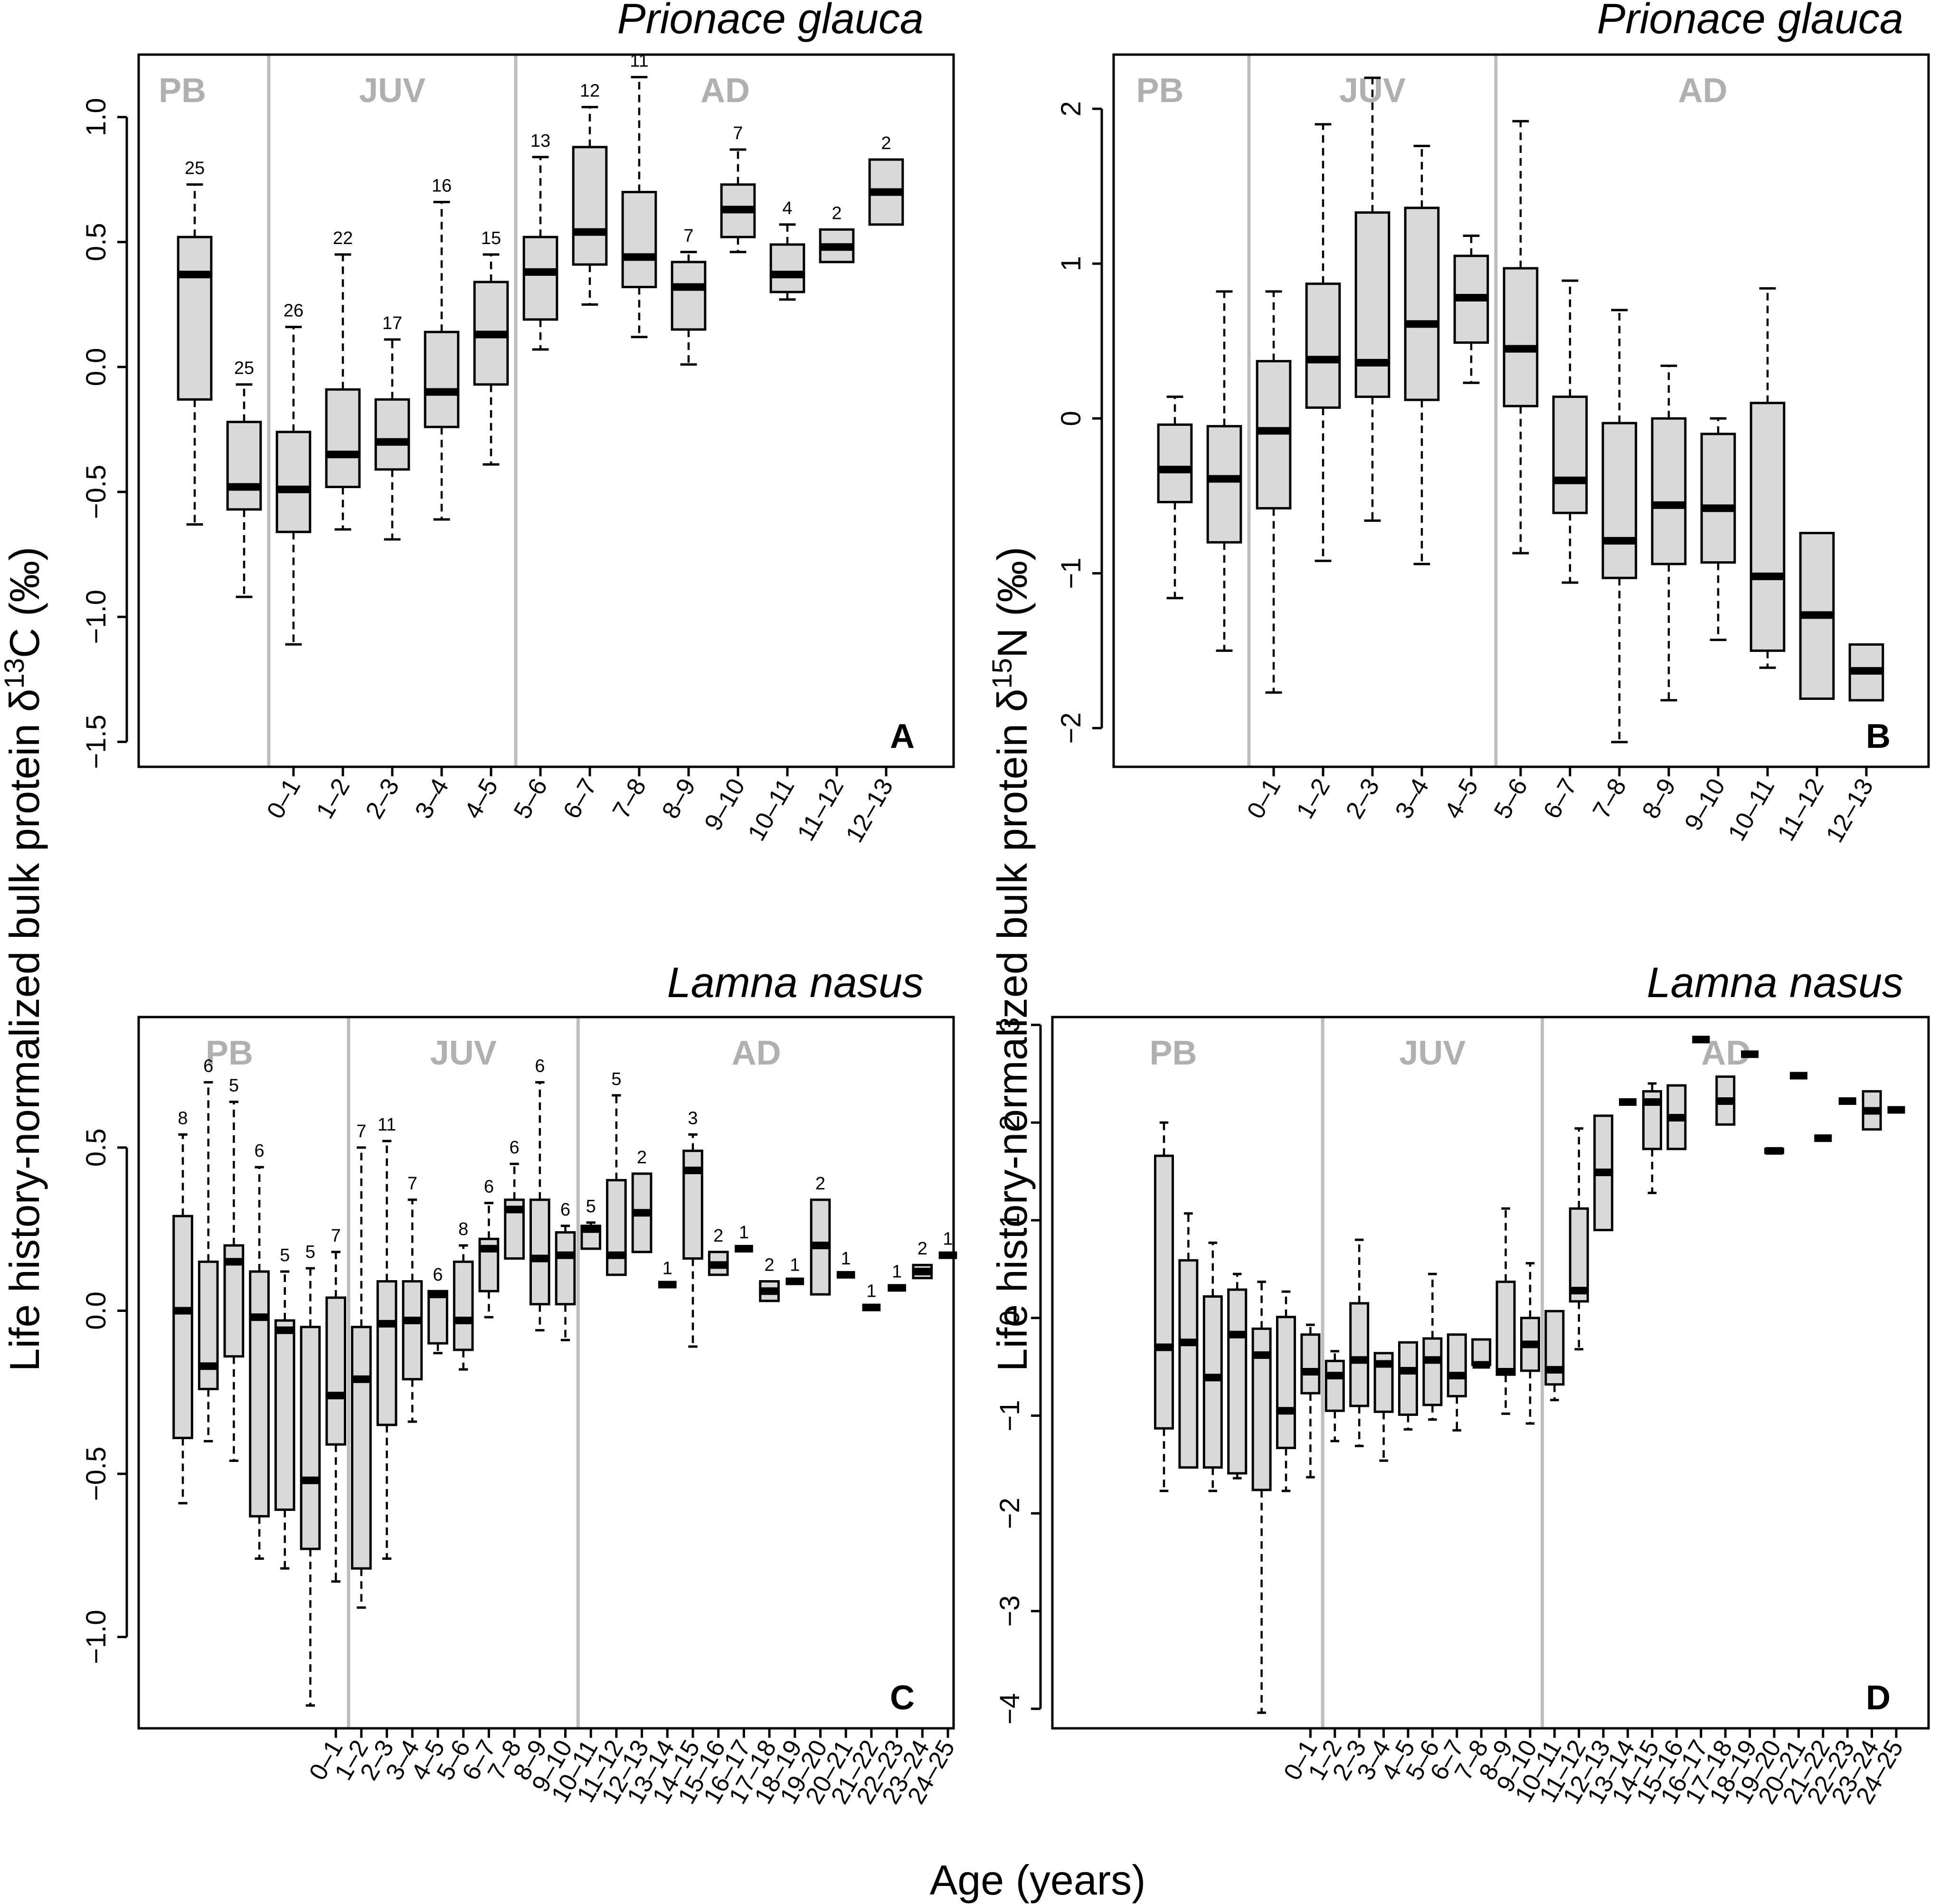 The width and height of the screenshot is (1939, 1904). Describe the element at coordinates (442, 186) in the screenshot. I see `sample-size-label: 16` at that location.